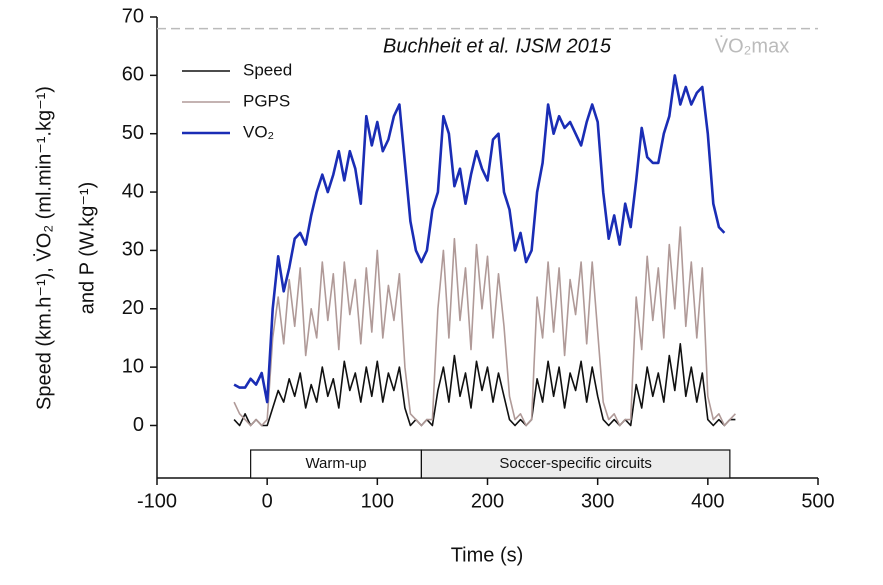 The image size is (883, 585). What do you see at coordinates (157, 501) in the screenshot?
I see `x-tick-label: -100` at bounding box center [157, 501].